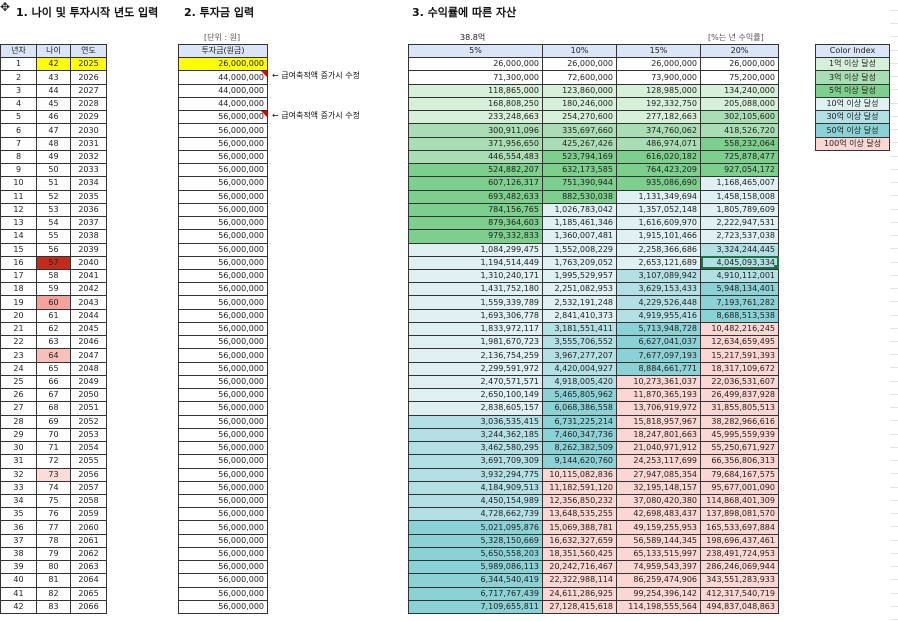 The height and width of the screenshot is (621, 898). I want to click on asset-value-cell: 21,040,971,912, so click(658, 448).